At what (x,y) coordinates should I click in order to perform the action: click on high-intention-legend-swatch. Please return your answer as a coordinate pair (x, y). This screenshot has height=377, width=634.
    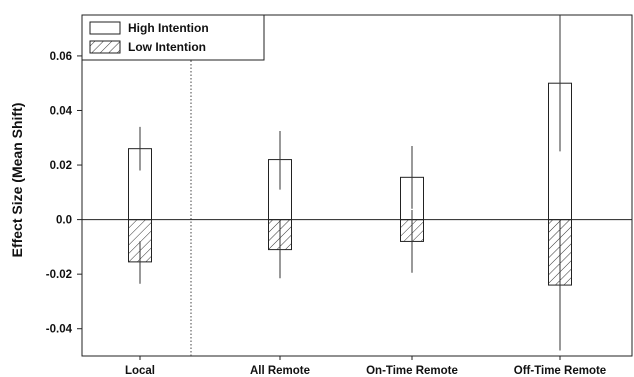
    Looking at the image, I should click on (105, 28).